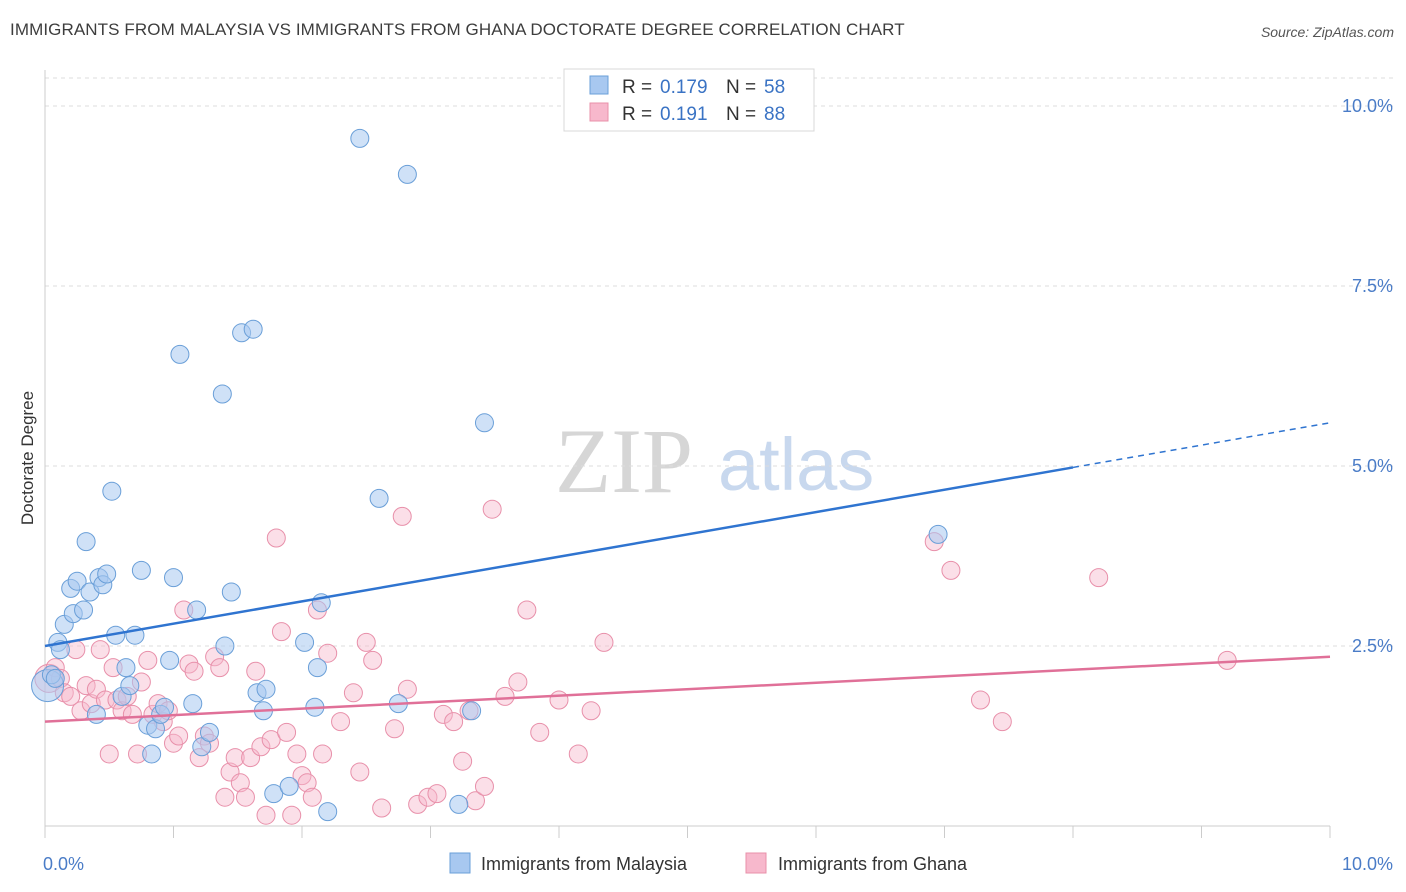  I want to click on bottom-legend-swatch-ghana, so click(756, 863).